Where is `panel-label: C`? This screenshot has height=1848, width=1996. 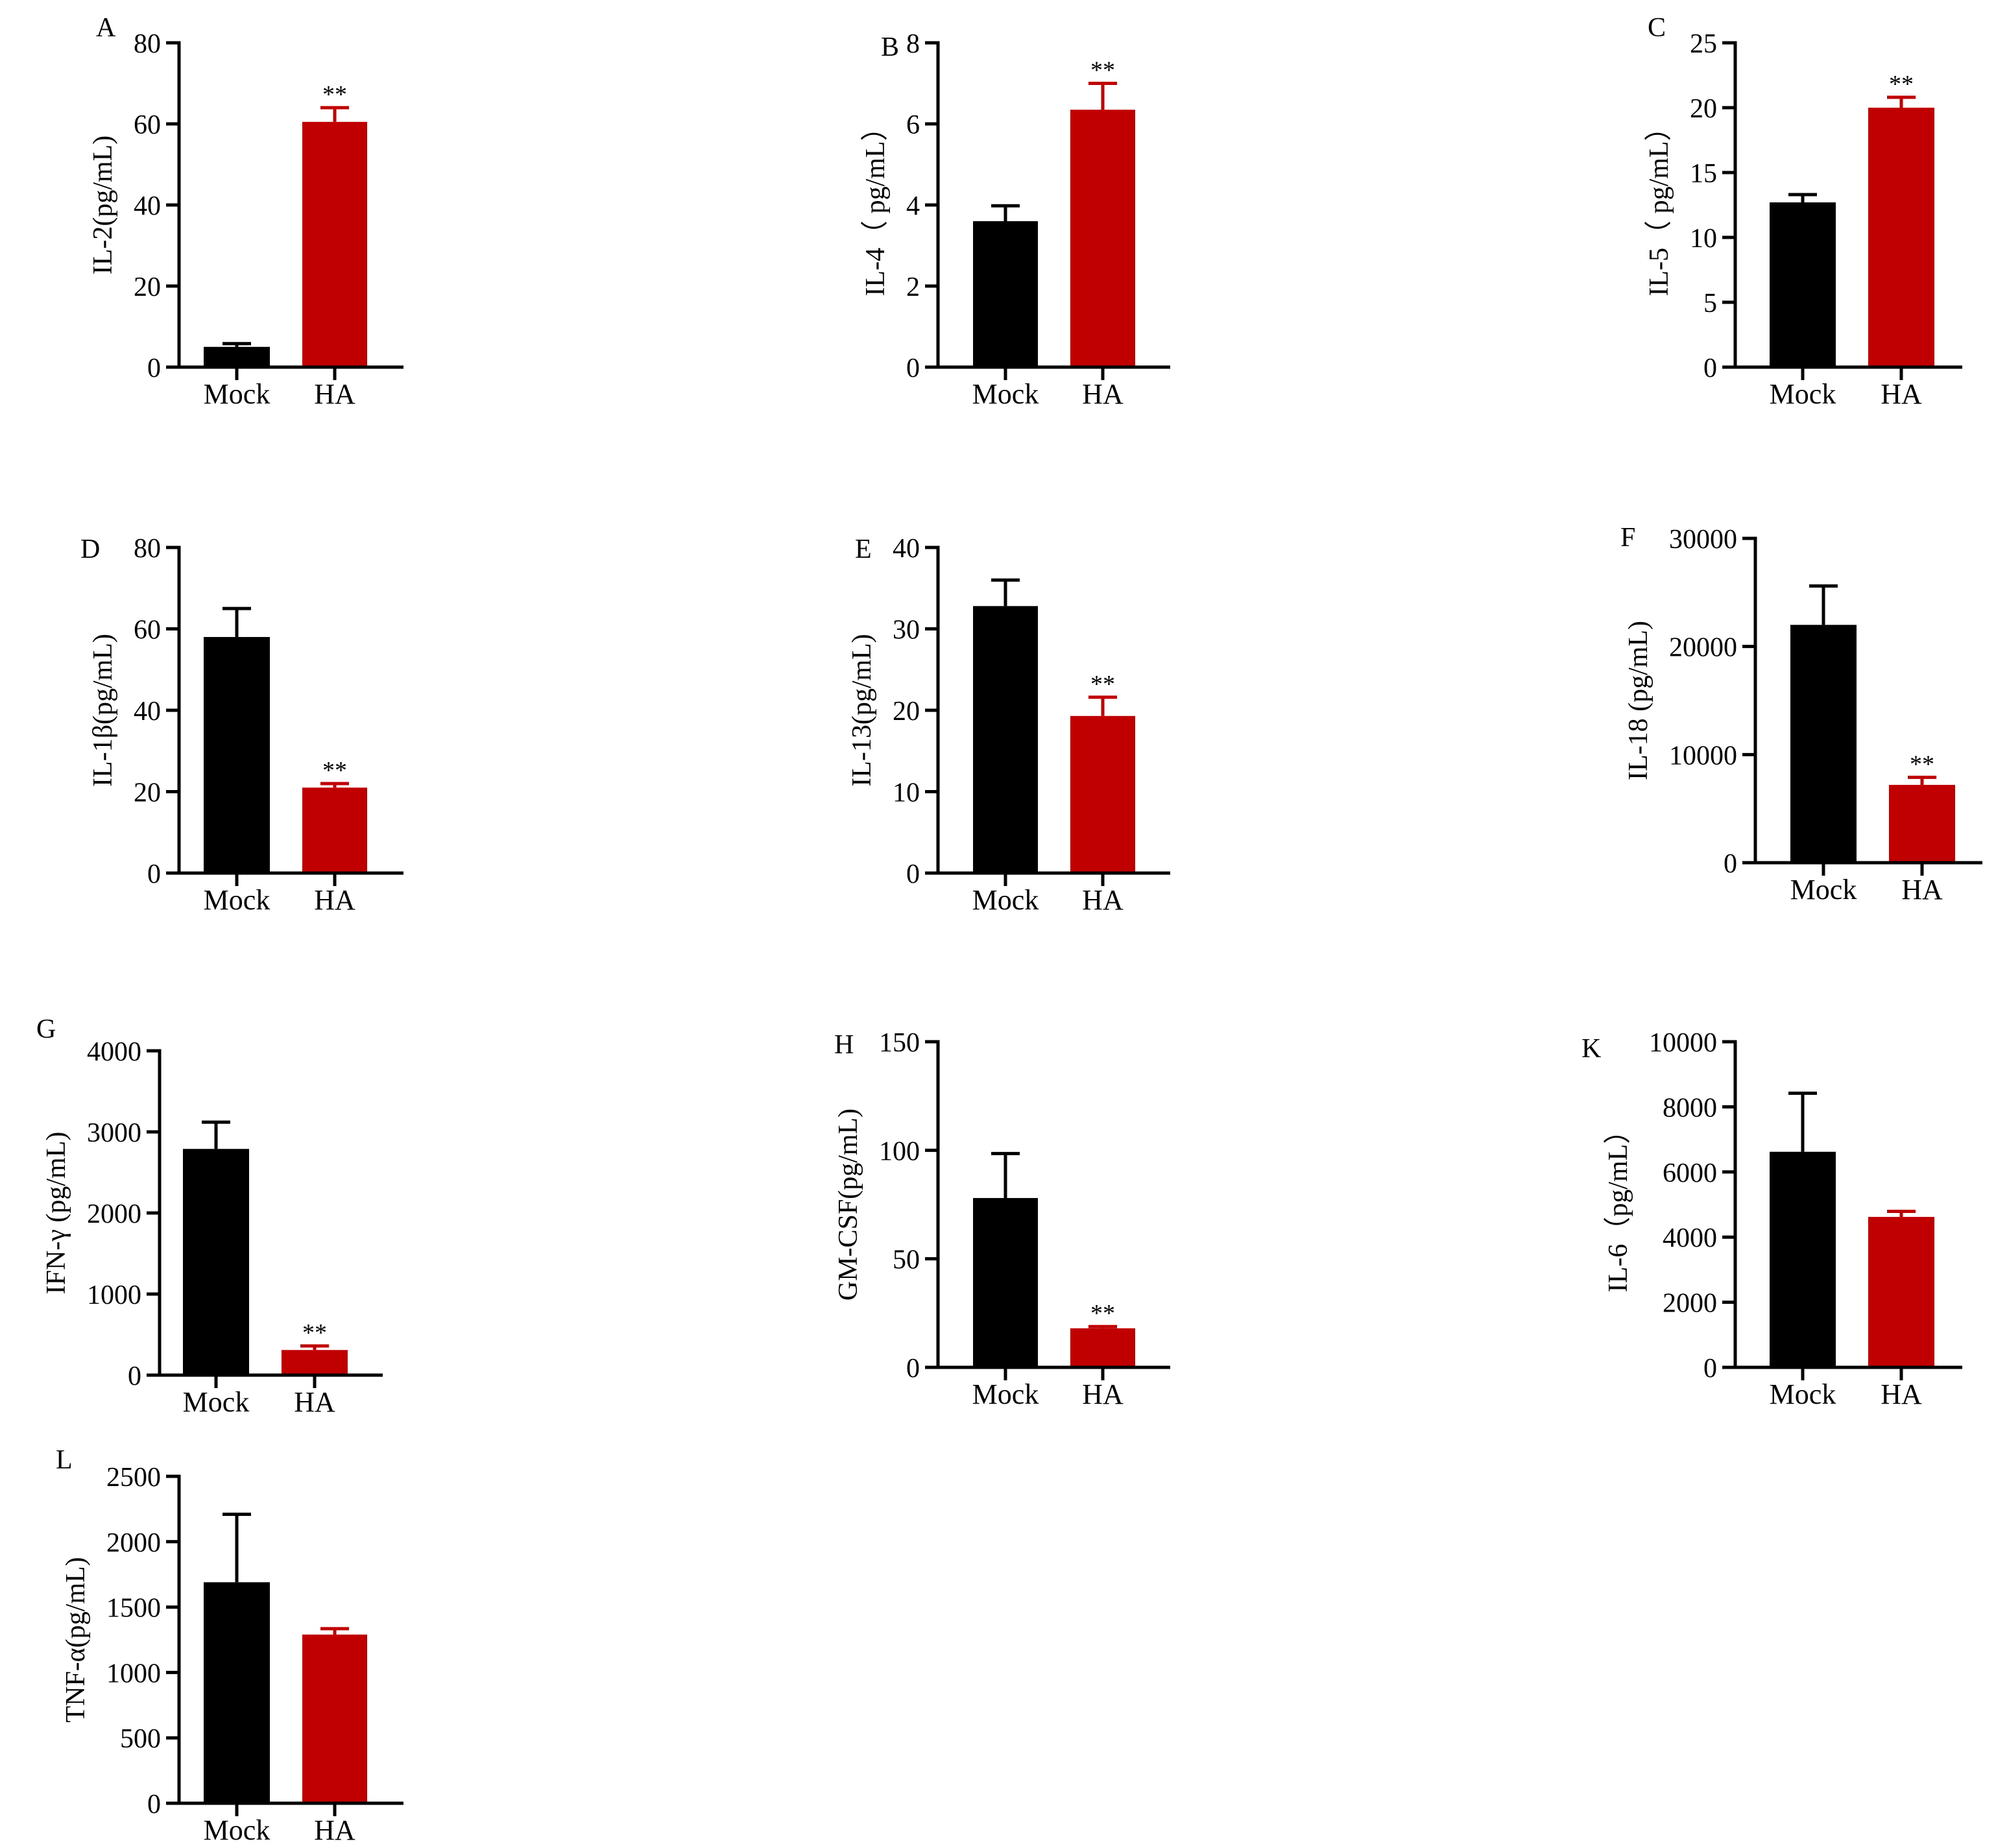 panel-label: C is located at coordinates (1657, 28).